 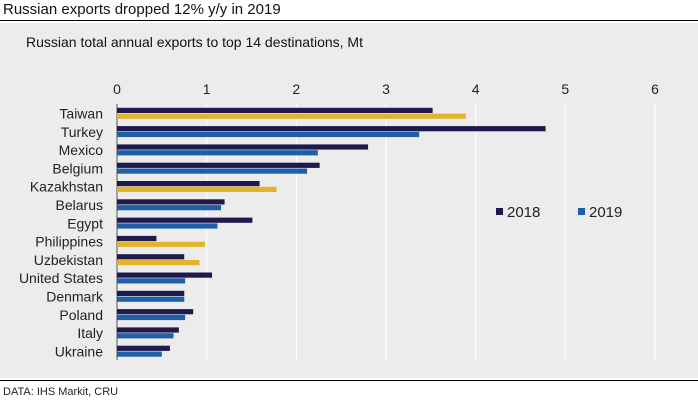 What do you see at coordinates (499, 211) in the screenshot?
I see `legend-swatch-2018` at bounding box center [499, 211].